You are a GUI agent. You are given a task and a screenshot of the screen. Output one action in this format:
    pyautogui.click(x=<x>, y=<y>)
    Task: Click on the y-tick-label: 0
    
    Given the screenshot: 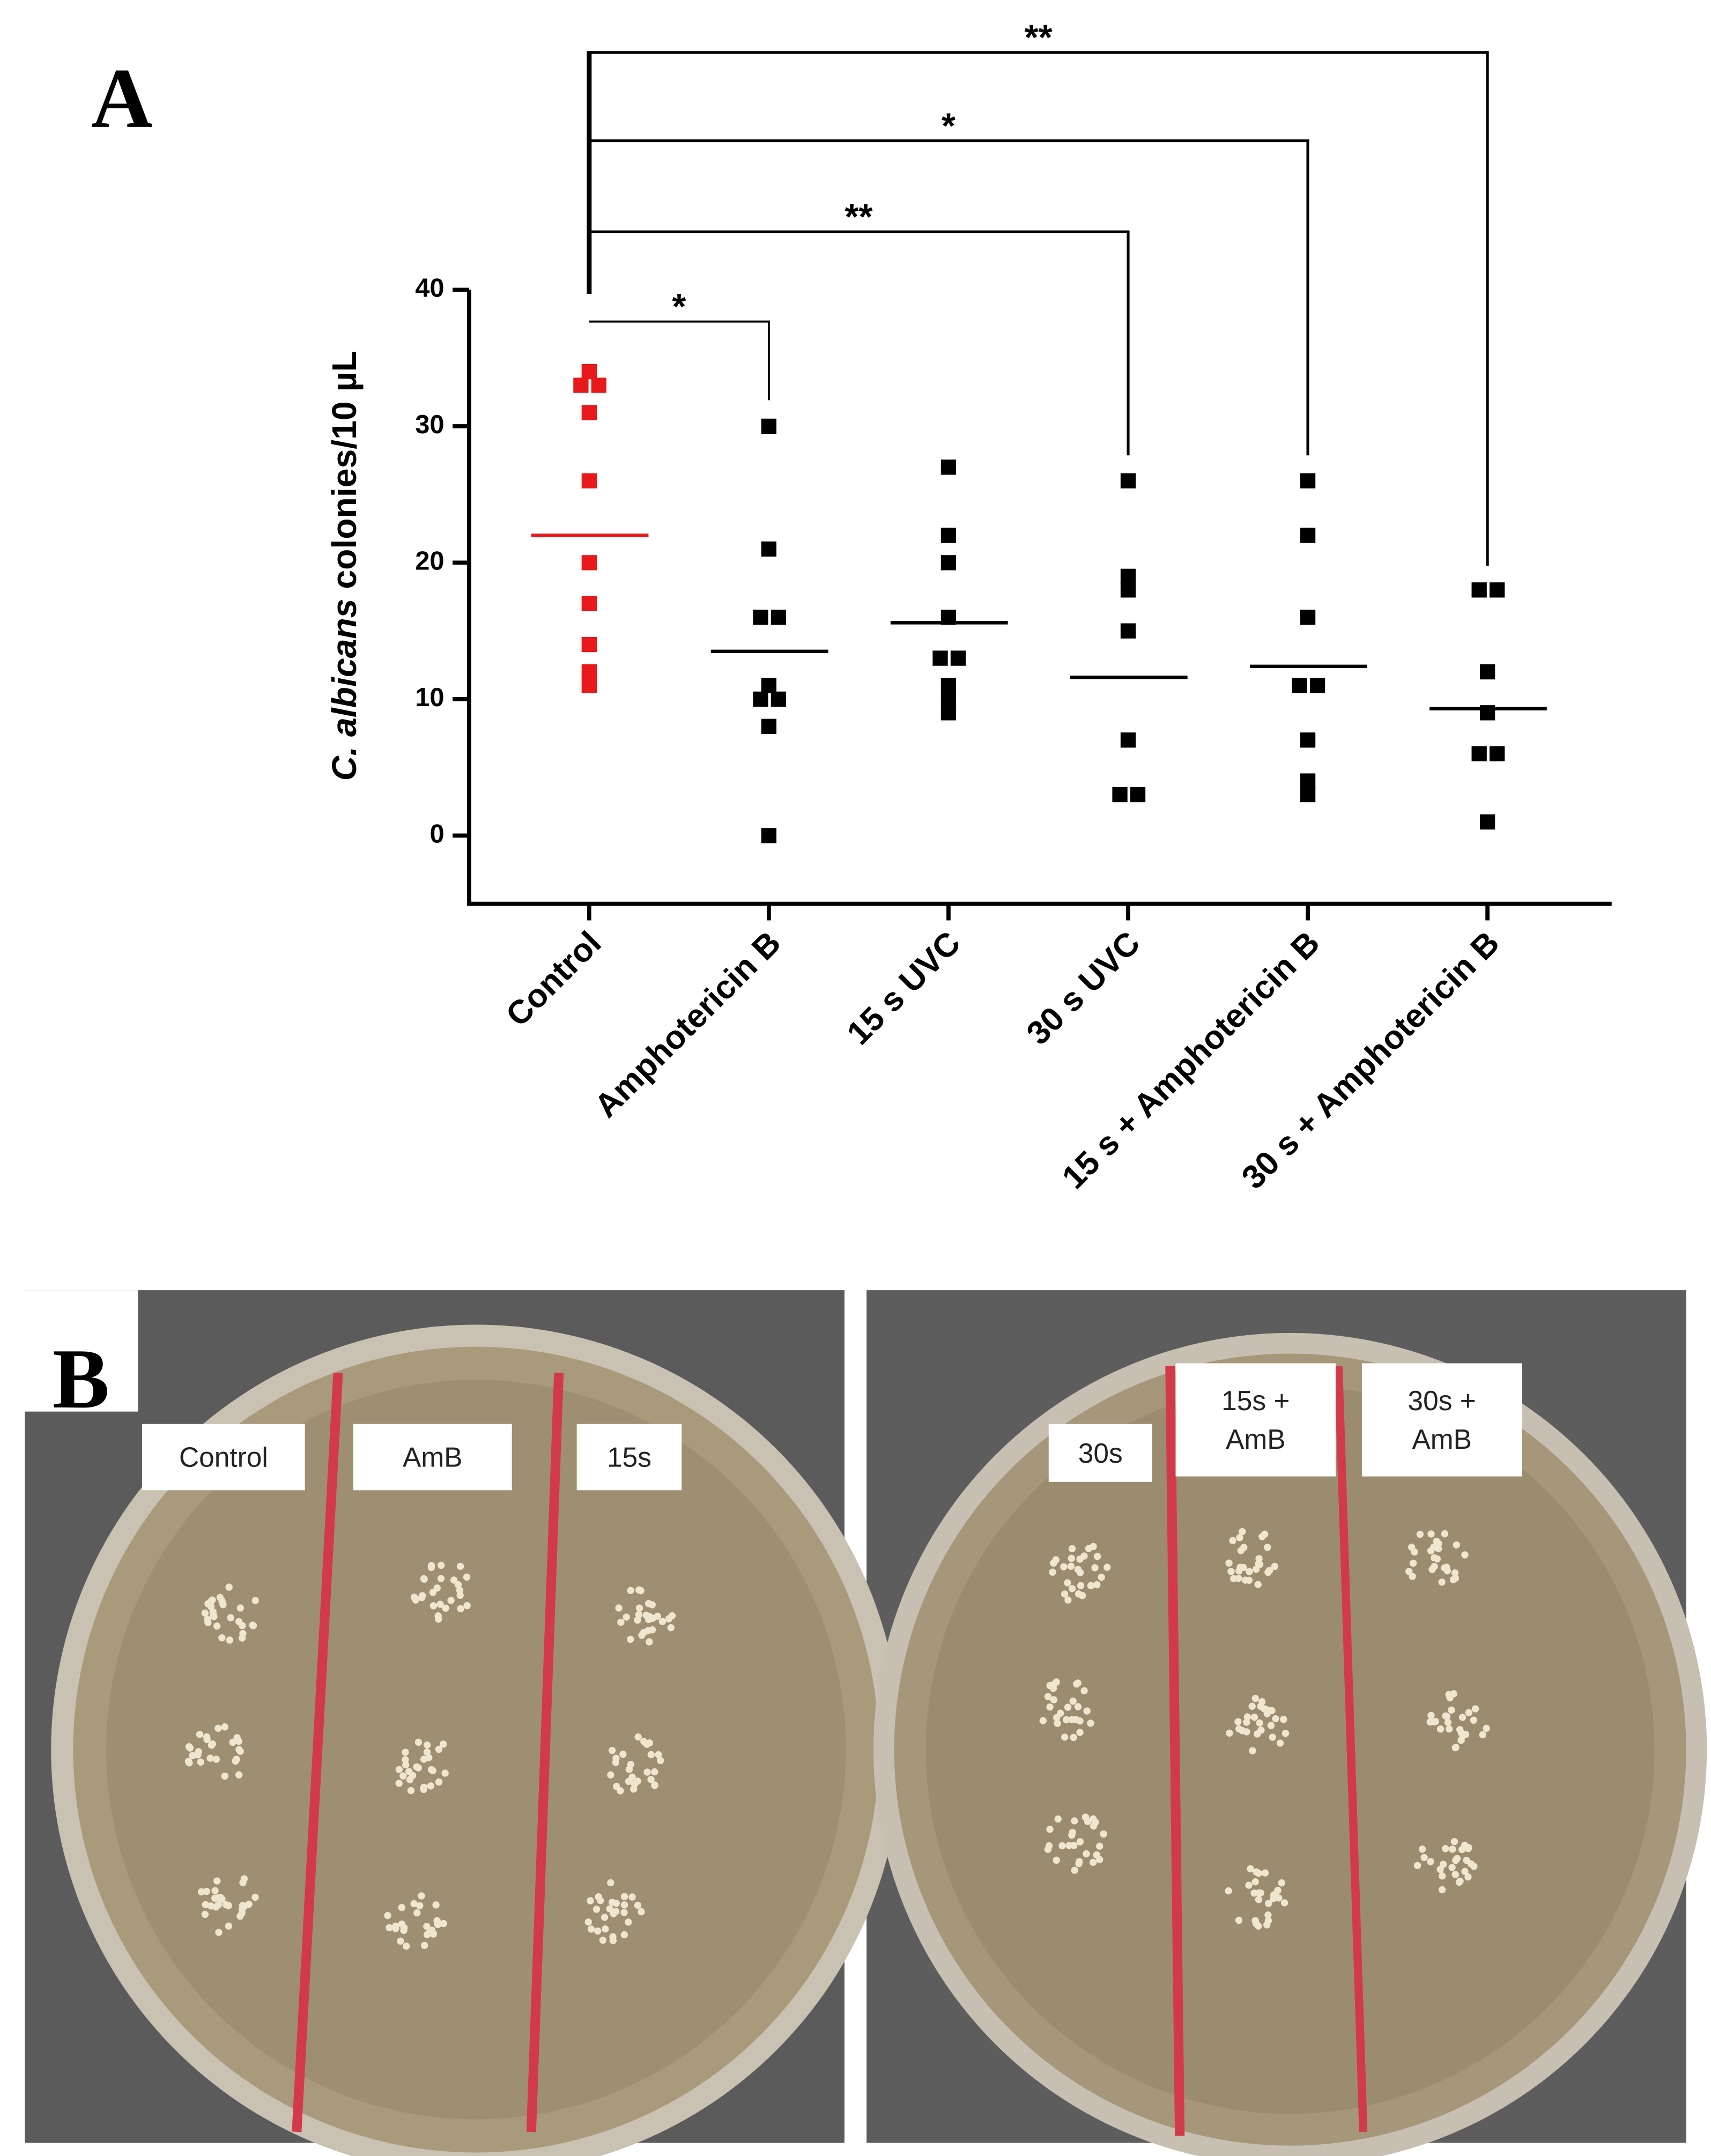 What is the action you would take?
    pyautogui.click(x=436, y=833)
    